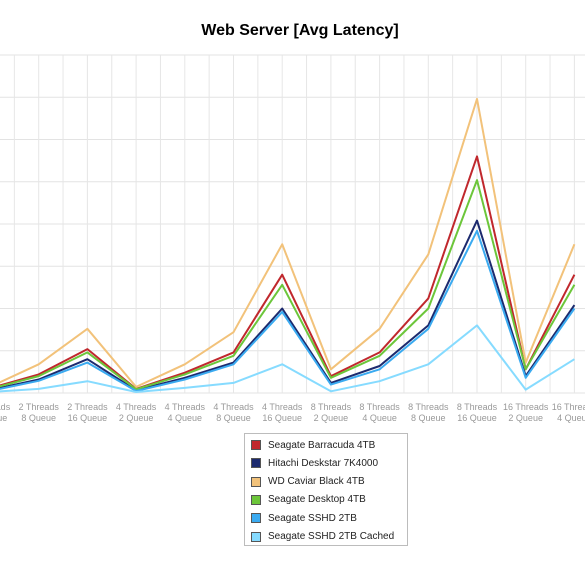  Describe the element at coordinates (317, 500) in the screenshot. I see `legend-label: Seagate Desktop 4TB` at that location.